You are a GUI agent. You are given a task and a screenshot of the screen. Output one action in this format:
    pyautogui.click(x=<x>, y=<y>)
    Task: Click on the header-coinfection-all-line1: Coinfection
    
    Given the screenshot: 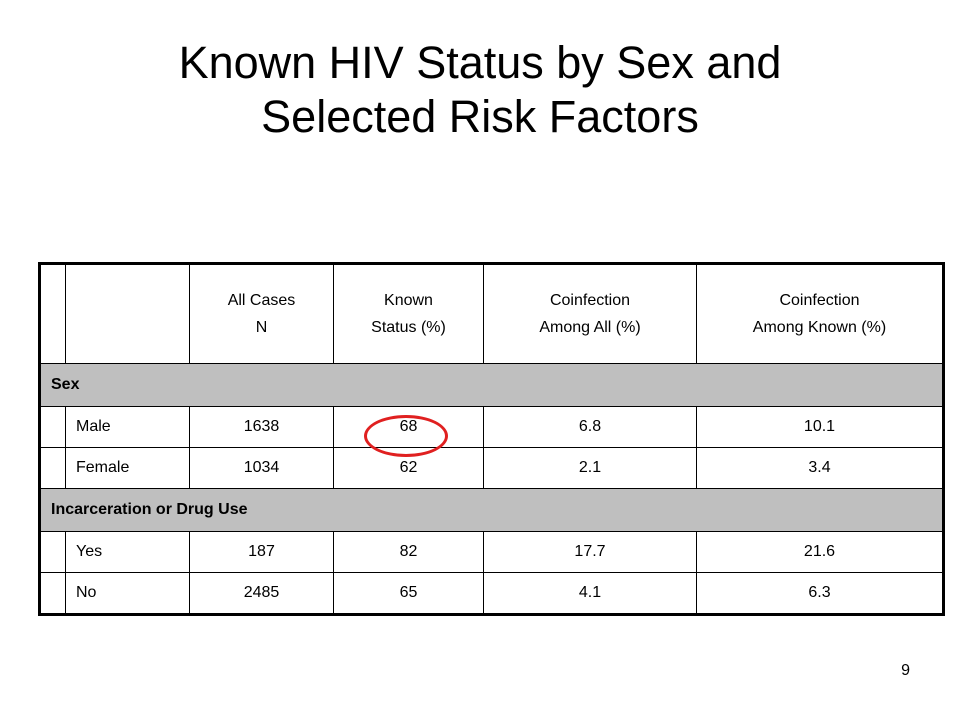 What is the action you would take?
    pyautogui.click(x=590, y=300)
    